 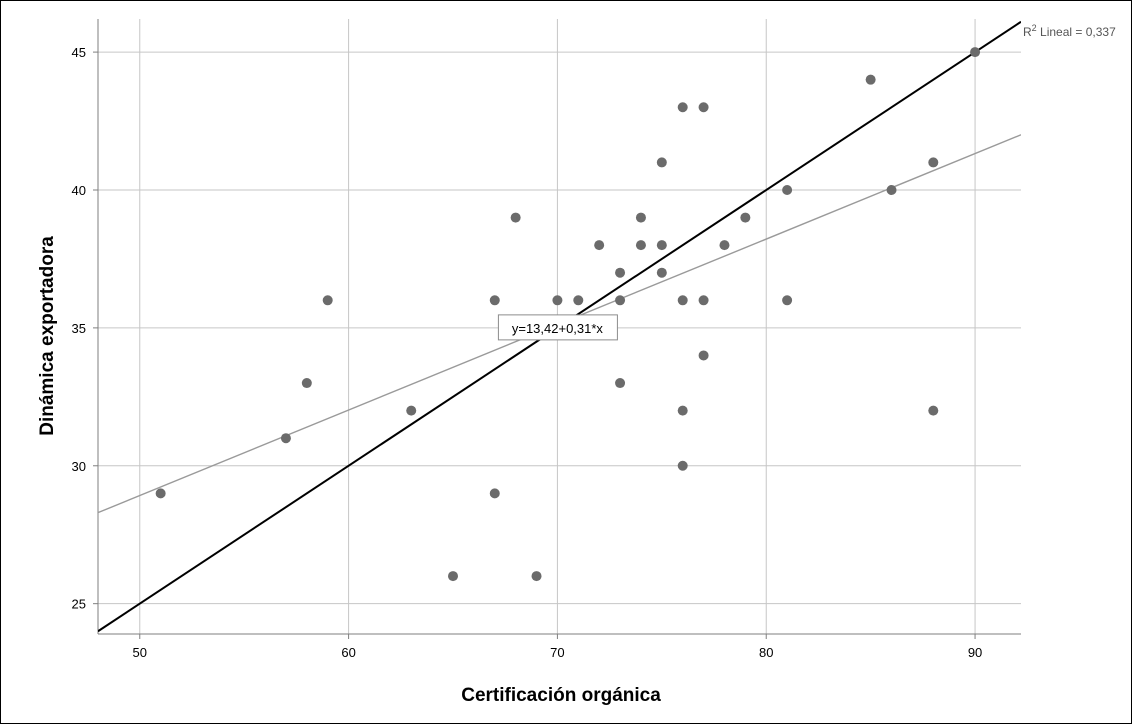 What do you see at coordinates (348, 652) in the screenshot?
I see `x-tick-label: 60` at bounding box center [348, 652].